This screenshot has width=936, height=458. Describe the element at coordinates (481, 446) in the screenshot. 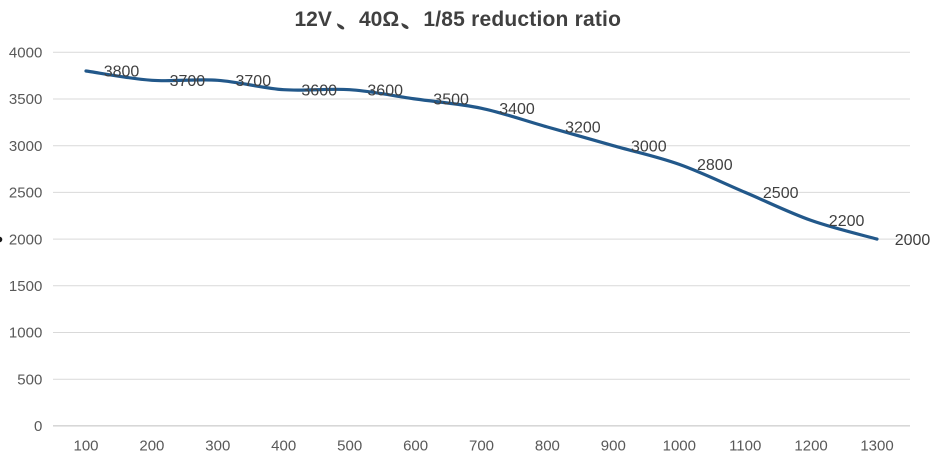

I see `svg-text: 700` at that location.